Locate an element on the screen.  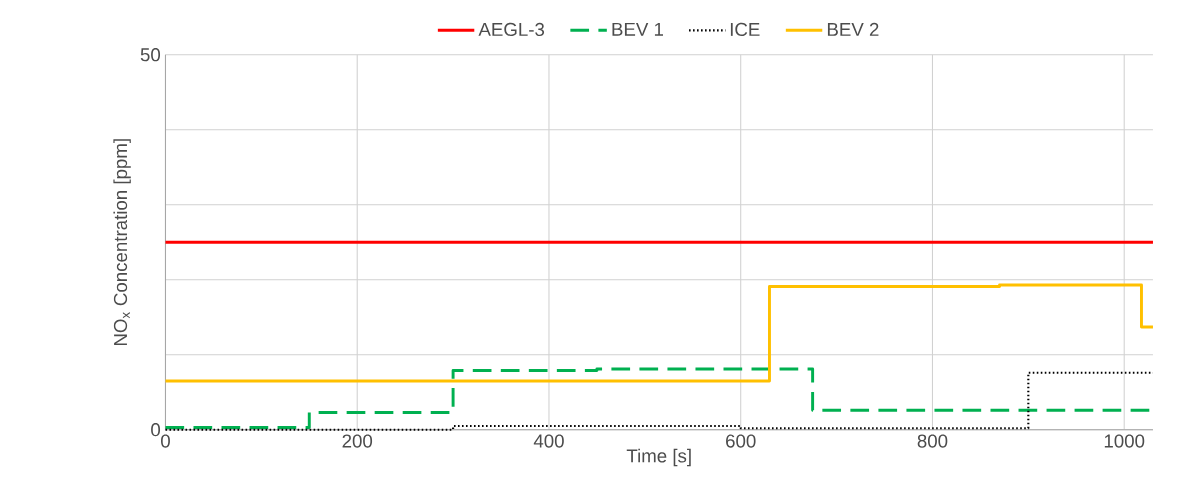
x-tick-label: 400 is located at coordinates (548, 441).